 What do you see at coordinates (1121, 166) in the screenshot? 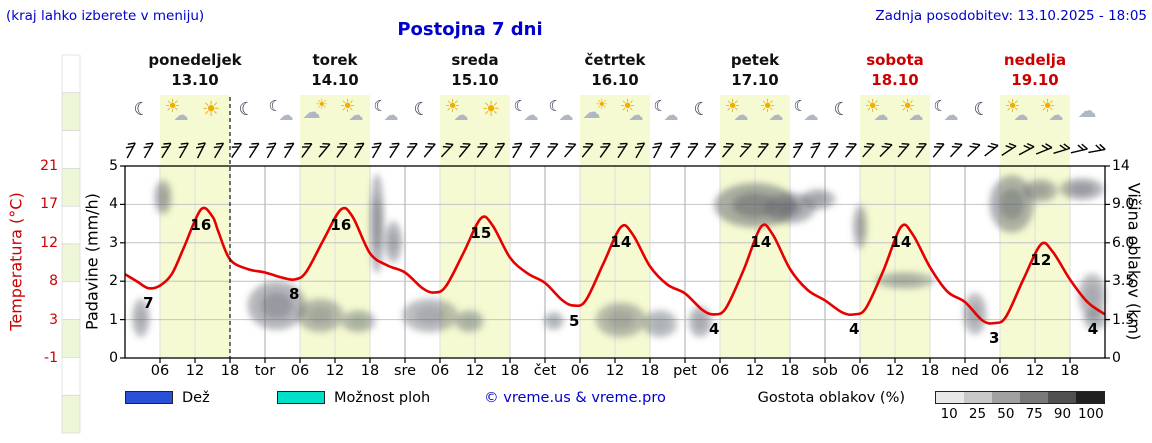
I see `cloud-tick: 14` at bounding box center [1121, 166].